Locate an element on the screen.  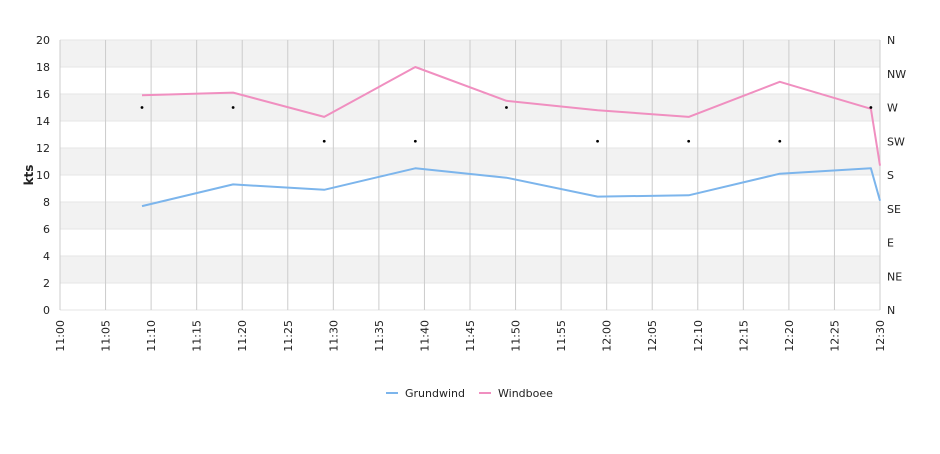
x-tick-label: 12:20 is located at coordinates (789, 336).